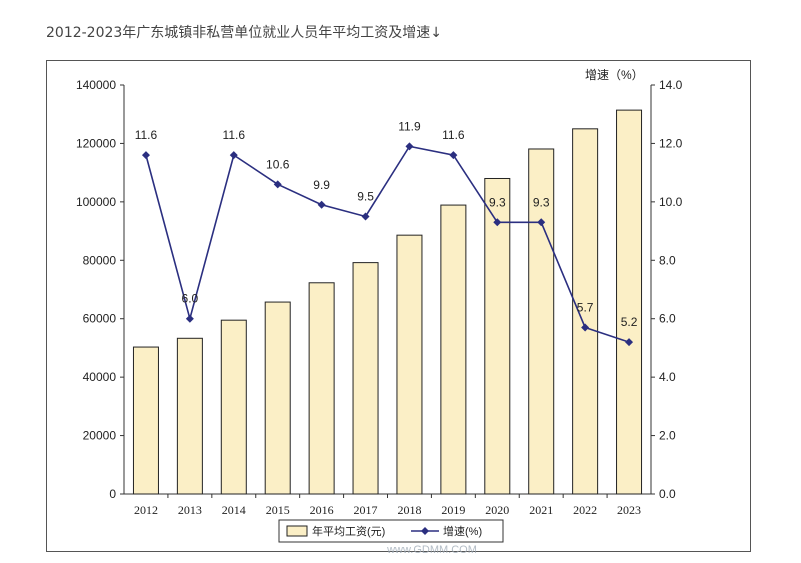 The image size is (801, 563). What do you see at coordinates (671, 143) in the screenshot?
I see `right-tick-label: 12.0` at bounding box center [671, 143].